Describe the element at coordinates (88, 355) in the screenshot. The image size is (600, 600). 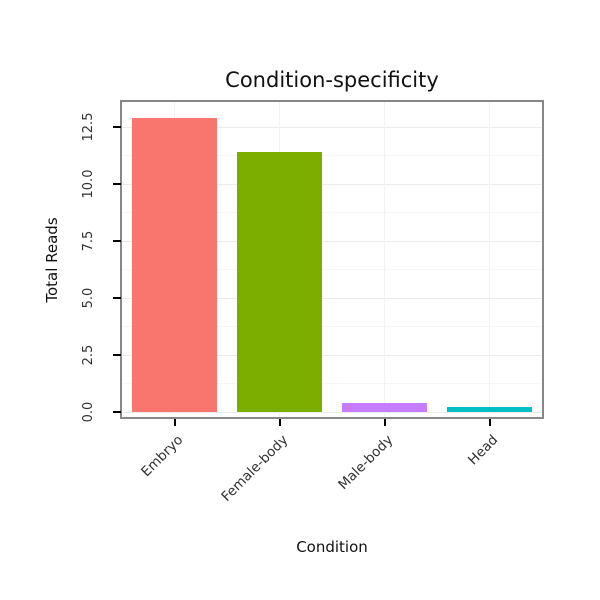
I see `y-tick-label: 2.5` at that location.